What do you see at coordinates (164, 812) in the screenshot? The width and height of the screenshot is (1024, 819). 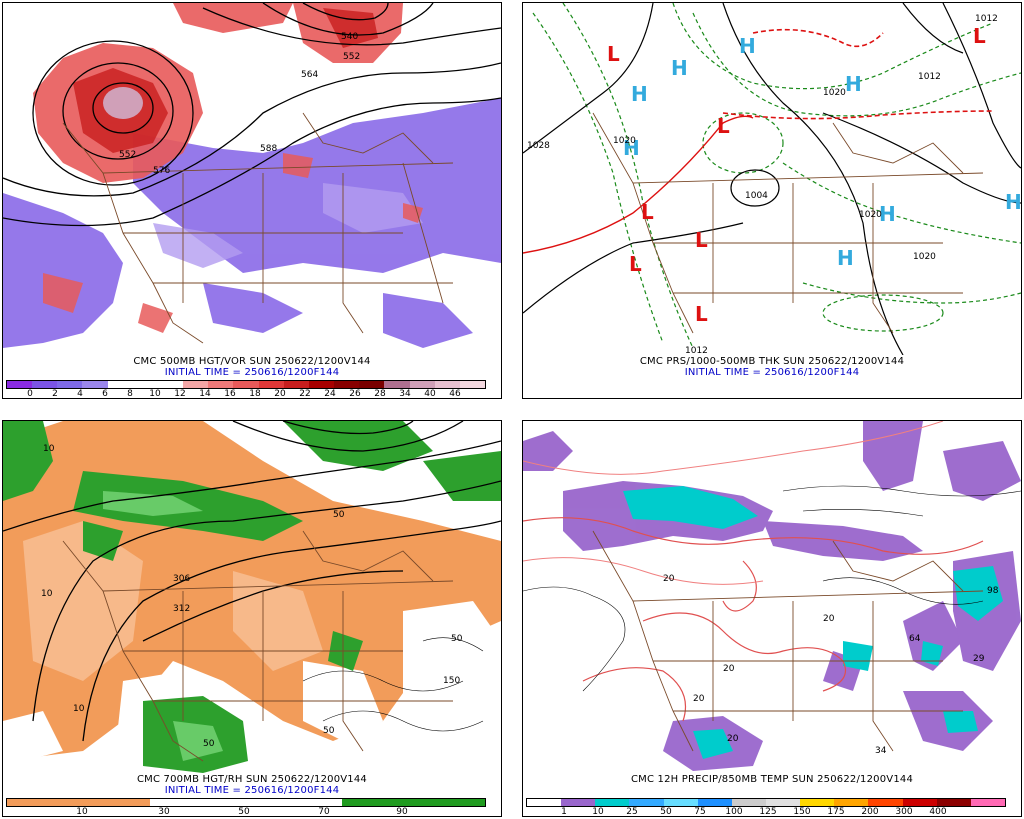 I see `scale-label: 30` at bounding box center [164, 812].